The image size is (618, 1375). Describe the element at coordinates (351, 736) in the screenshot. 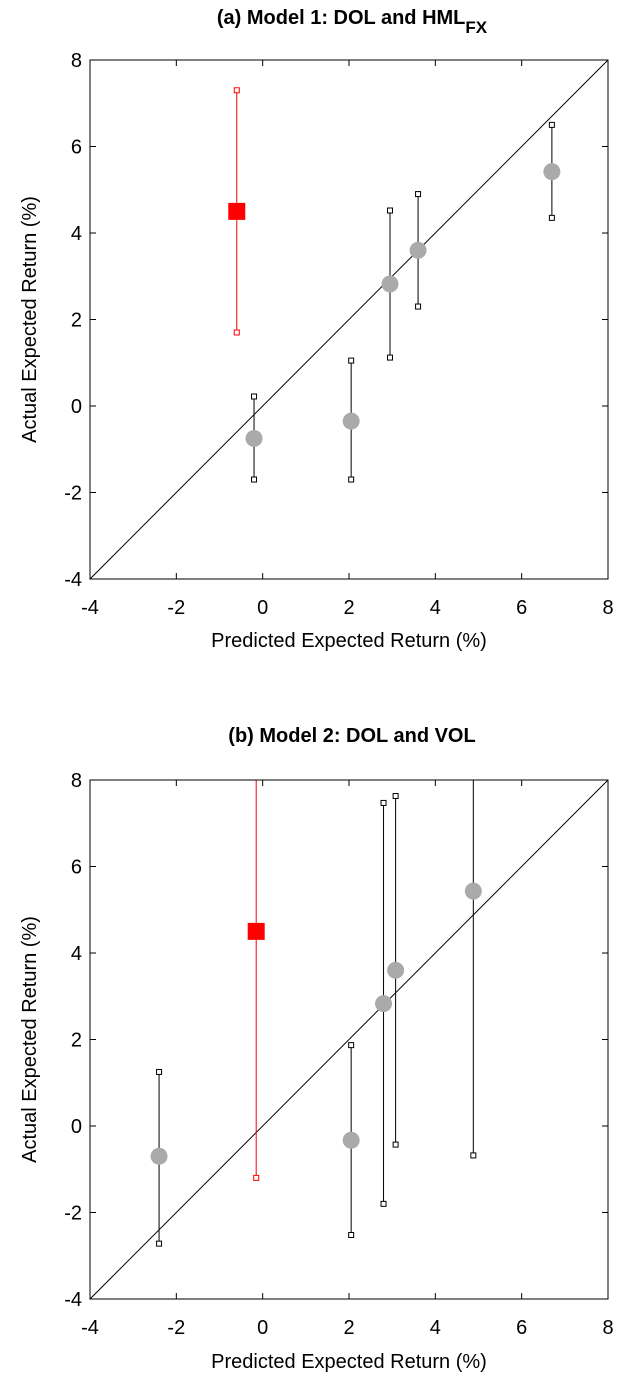

I see `chart-title: (b) Model 2: DOL and VOL` at that location.